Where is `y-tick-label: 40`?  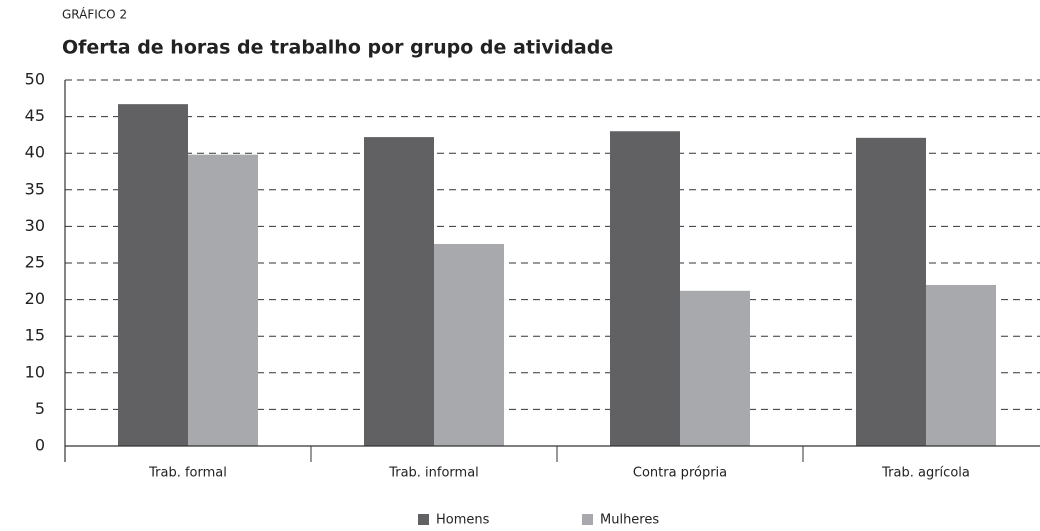
y-tick-label: 40 is located at coordinates (35, 152).